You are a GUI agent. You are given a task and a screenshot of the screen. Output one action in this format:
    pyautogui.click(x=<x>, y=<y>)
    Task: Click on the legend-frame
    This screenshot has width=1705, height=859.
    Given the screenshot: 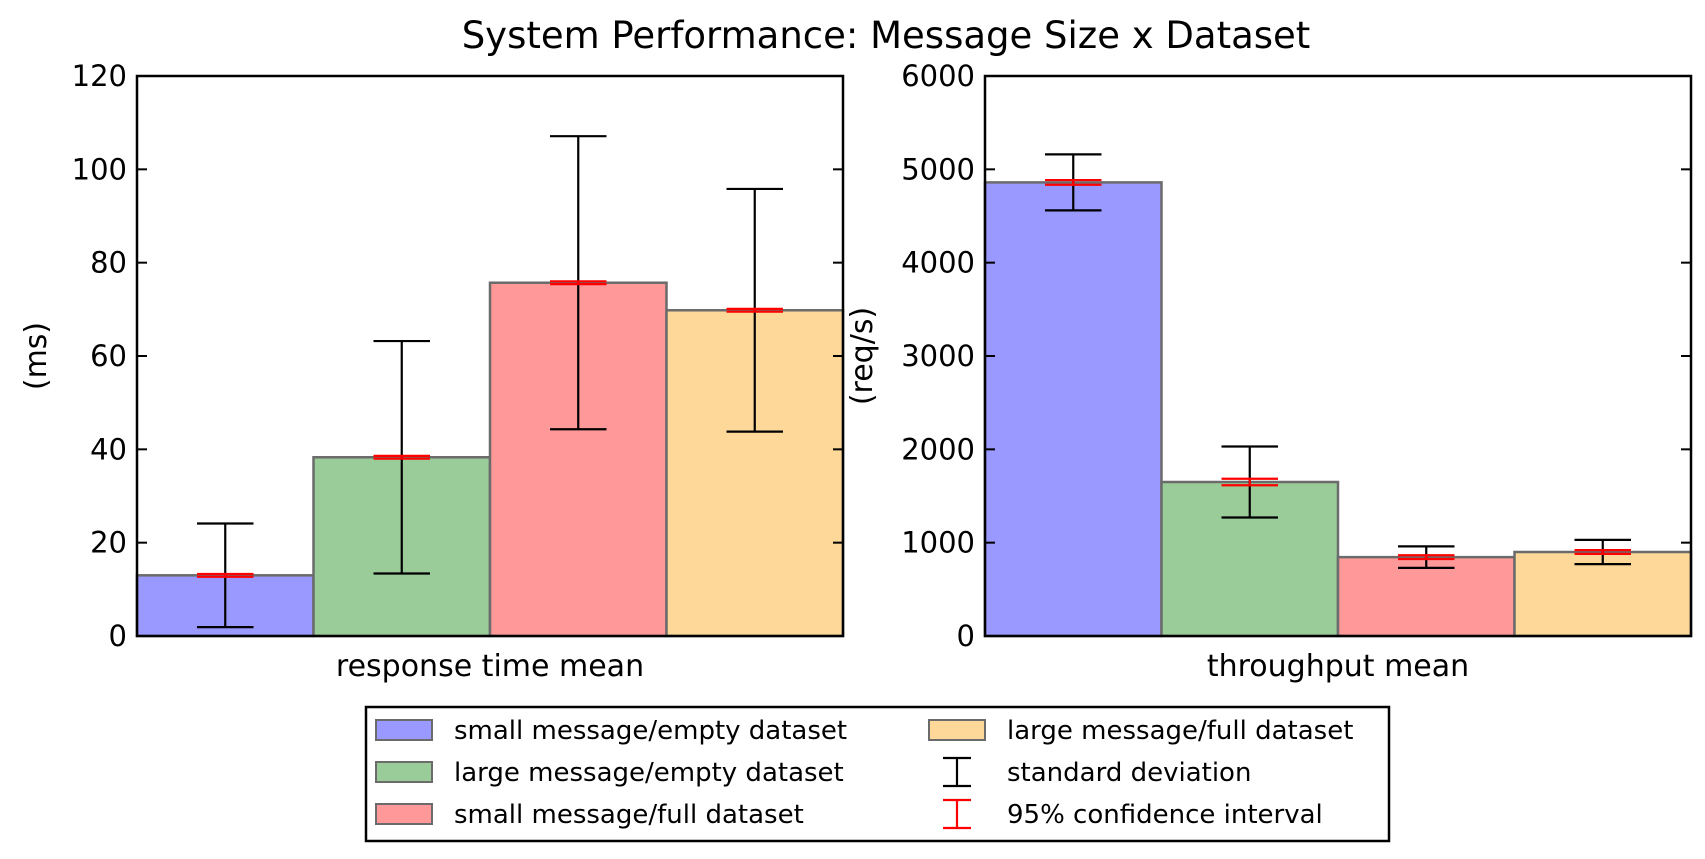 What is the action you would take?
    pyautogui.click(x=877, y=774)
    